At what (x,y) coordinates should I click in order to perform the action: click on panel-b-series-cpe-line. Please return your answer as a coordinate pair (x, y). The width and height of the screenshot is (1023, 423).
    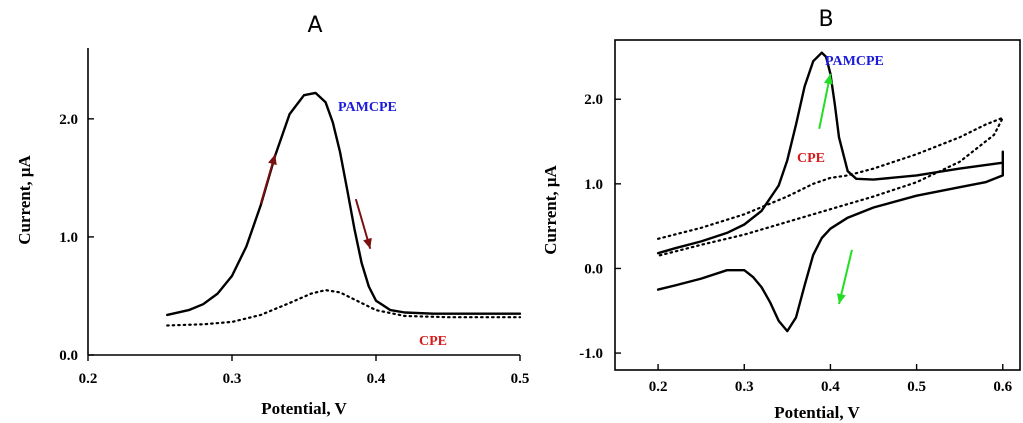
    Looking at the image, I should click on (830, 186).